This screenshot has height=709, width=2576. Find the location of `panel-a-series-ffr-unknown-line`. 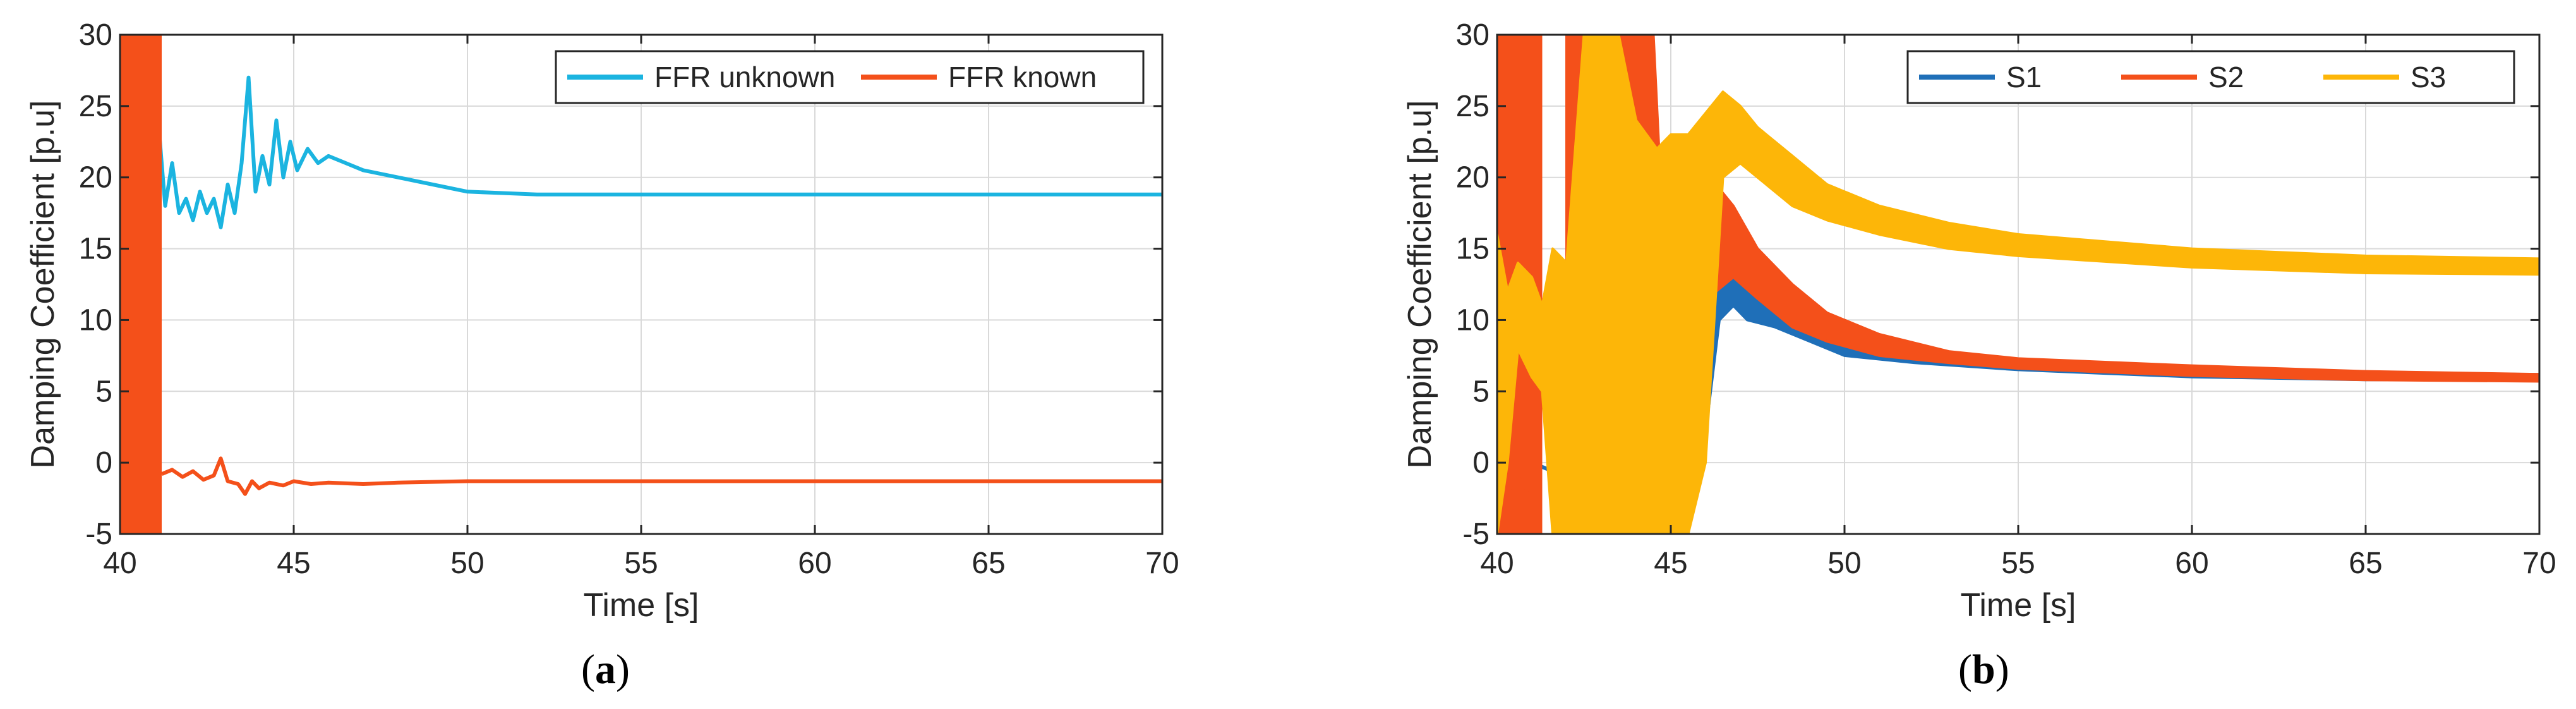

panel-a-series-ffr-unknown-line is located at coordinates (655, 152).